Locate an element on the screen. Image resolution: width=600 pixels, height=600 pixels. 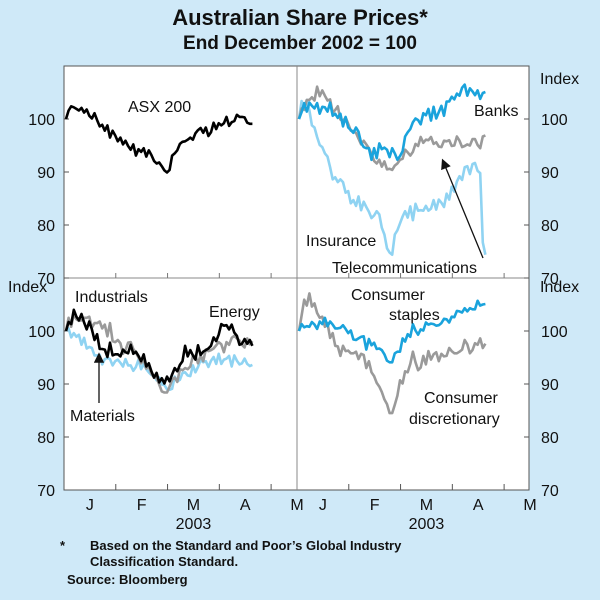
y-axis-label-top-right: Index is located at coordinates (559, 79).